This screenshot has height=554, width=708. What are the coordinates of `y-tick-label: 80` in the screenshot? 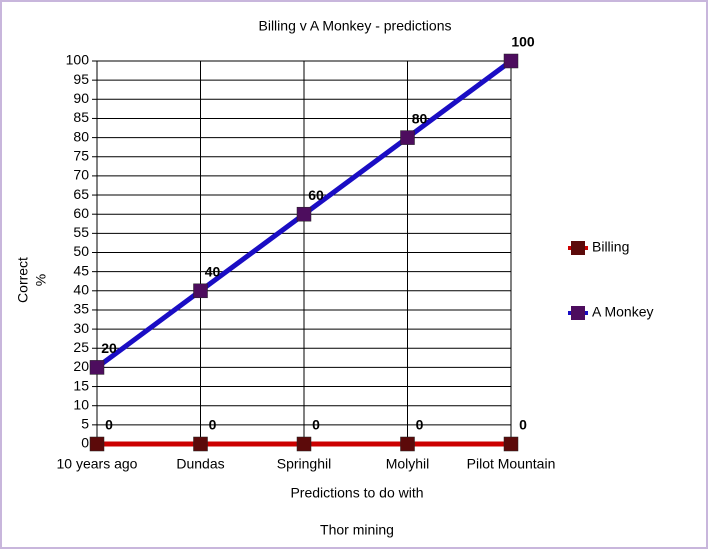 It's located at (81, 136).